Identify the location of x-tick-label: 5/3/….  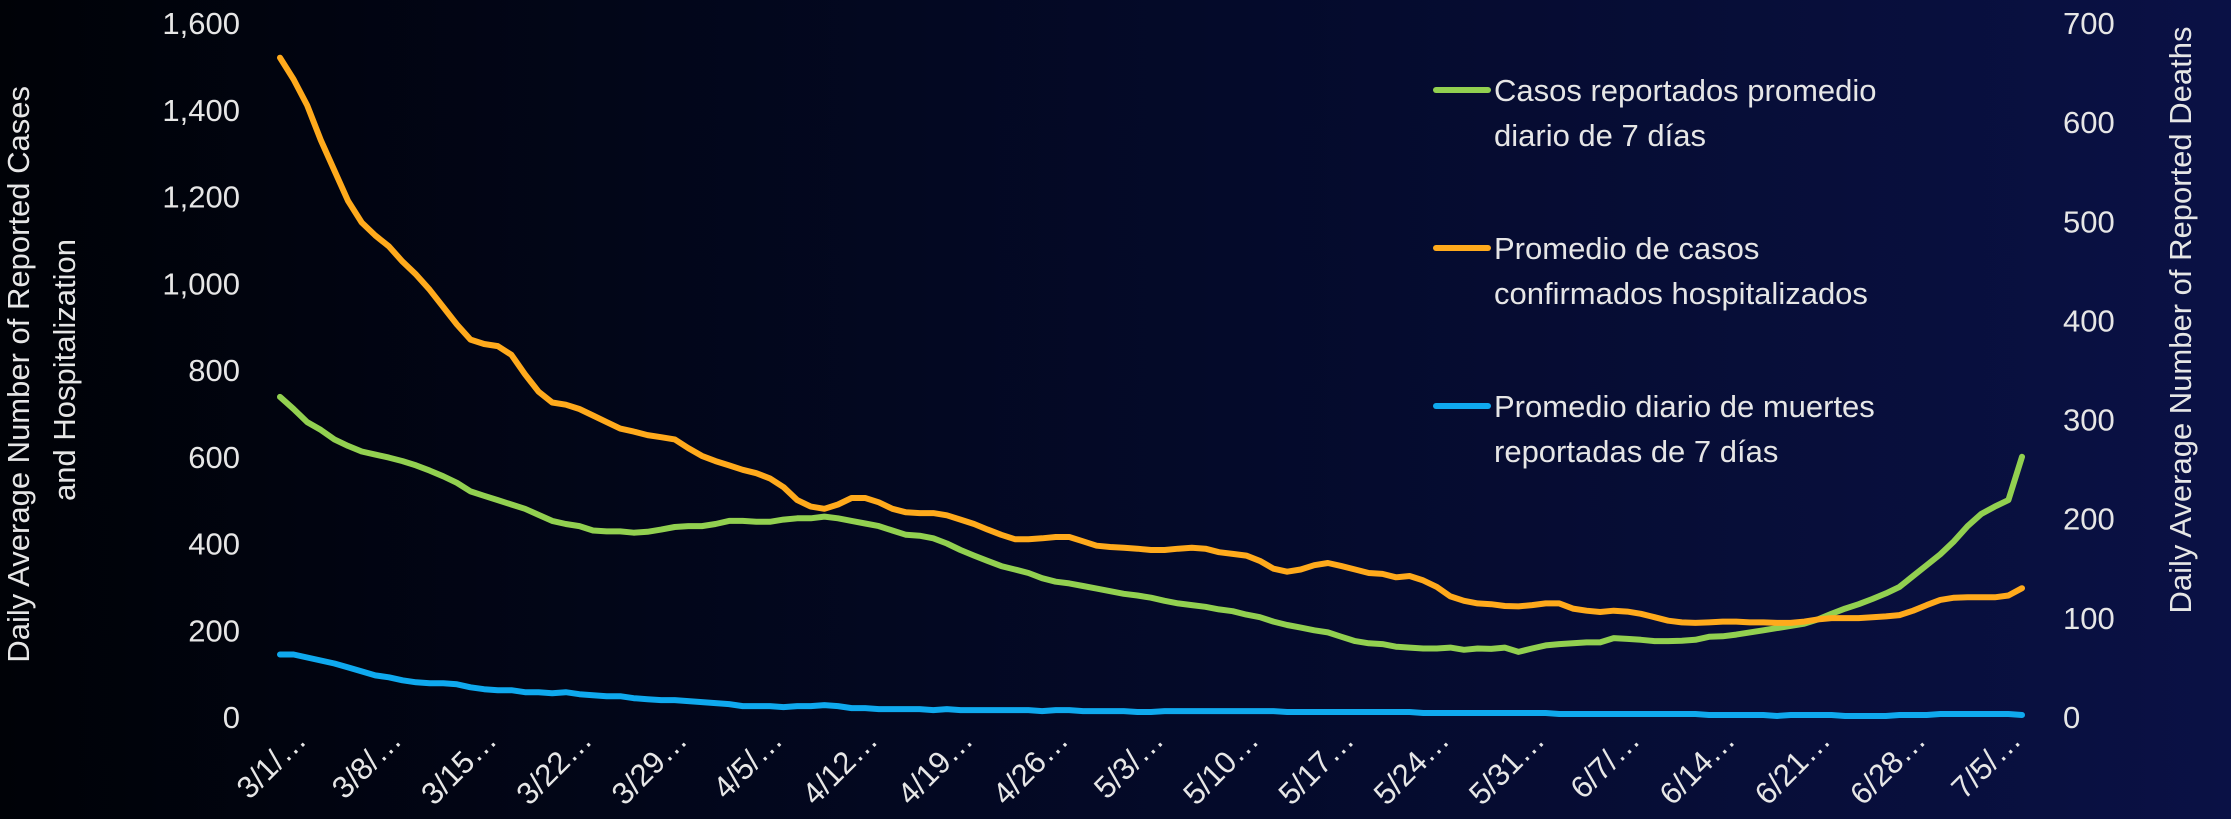
(1128, 763).